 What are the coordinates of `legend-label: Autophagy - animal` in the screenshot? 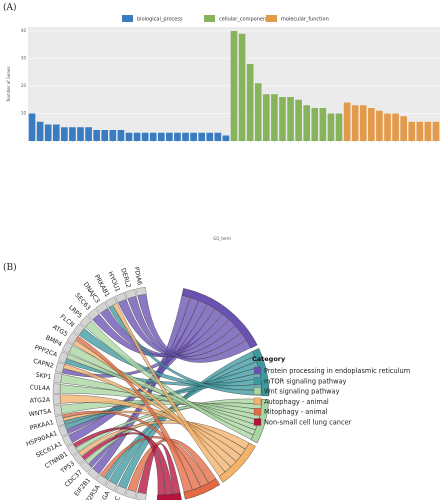 It's located at (296, 402).